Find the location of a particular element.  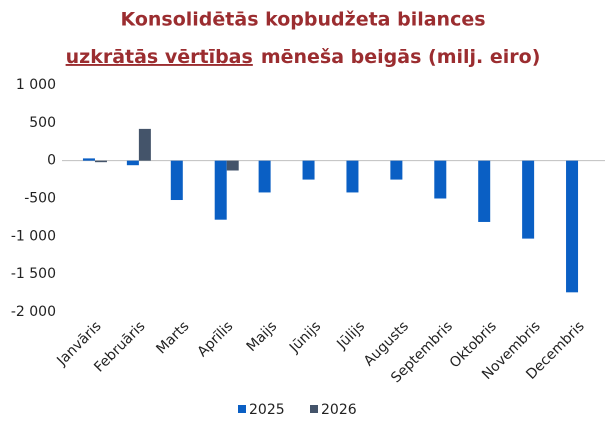

x-tick-label: Jūnijs is located at coordinates (305, 337).